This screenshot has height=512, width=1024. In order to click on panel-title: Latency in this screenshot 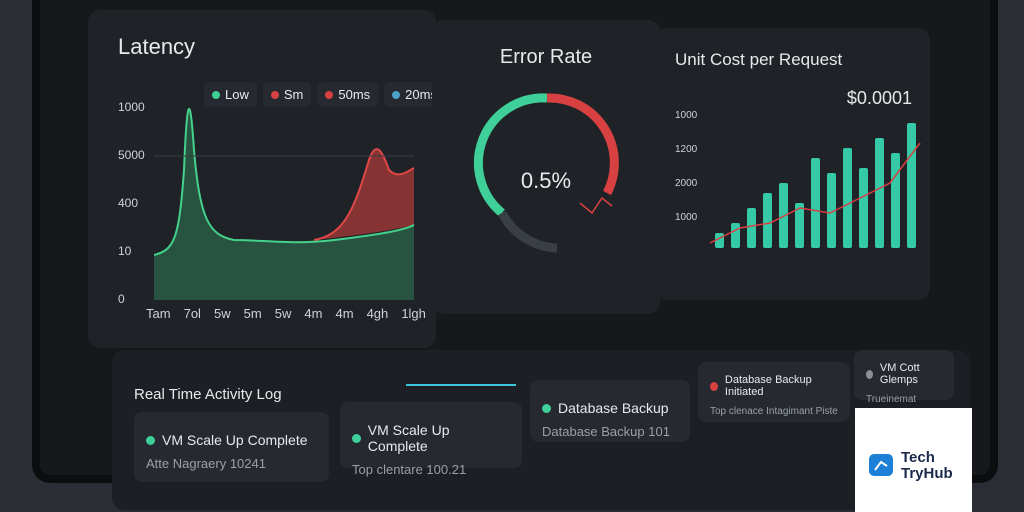, I will do `click(157, 46)`.